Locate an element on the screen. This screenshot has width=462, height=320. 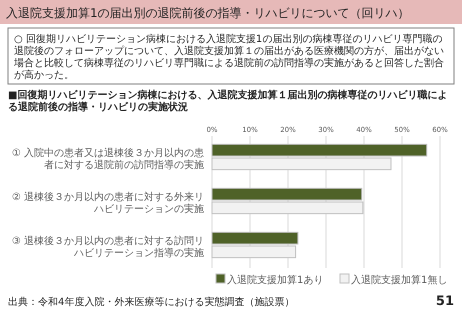
legend-label: 入退院支援加算1無し is located at coordinates (399, 280).